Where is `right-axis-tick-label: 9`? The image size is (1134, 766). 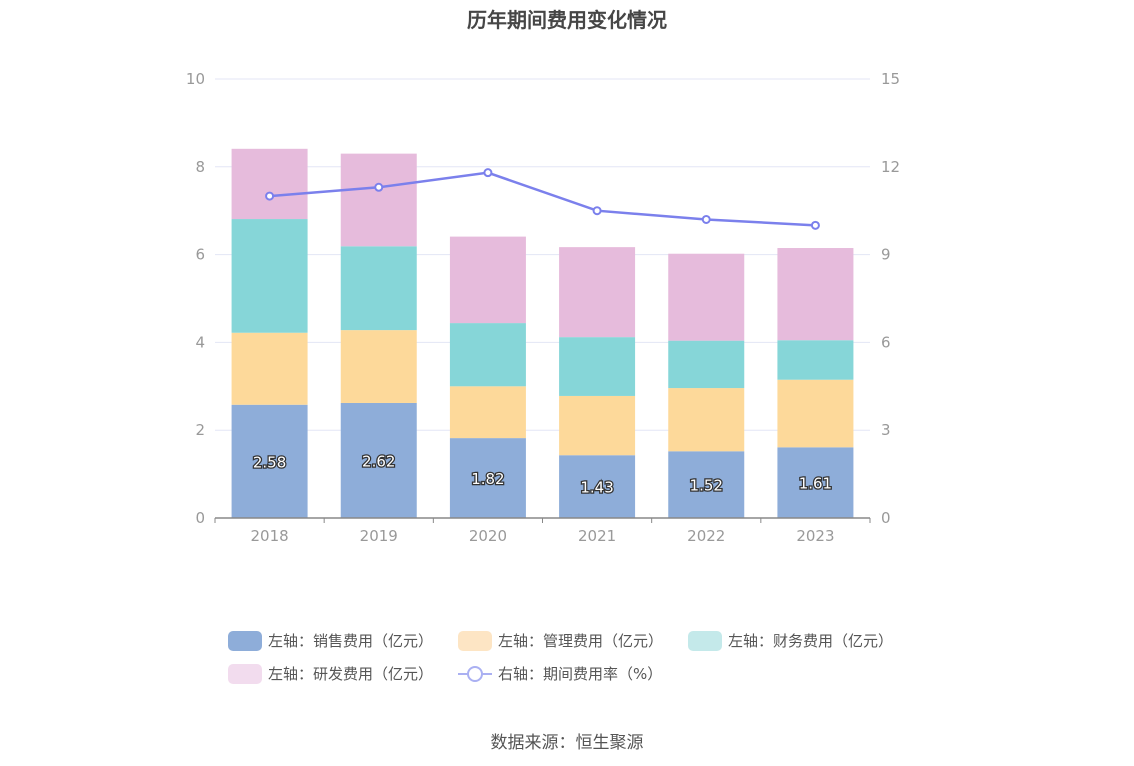 right-axis-tick-label: 9 is located at coordinates (886, 255).